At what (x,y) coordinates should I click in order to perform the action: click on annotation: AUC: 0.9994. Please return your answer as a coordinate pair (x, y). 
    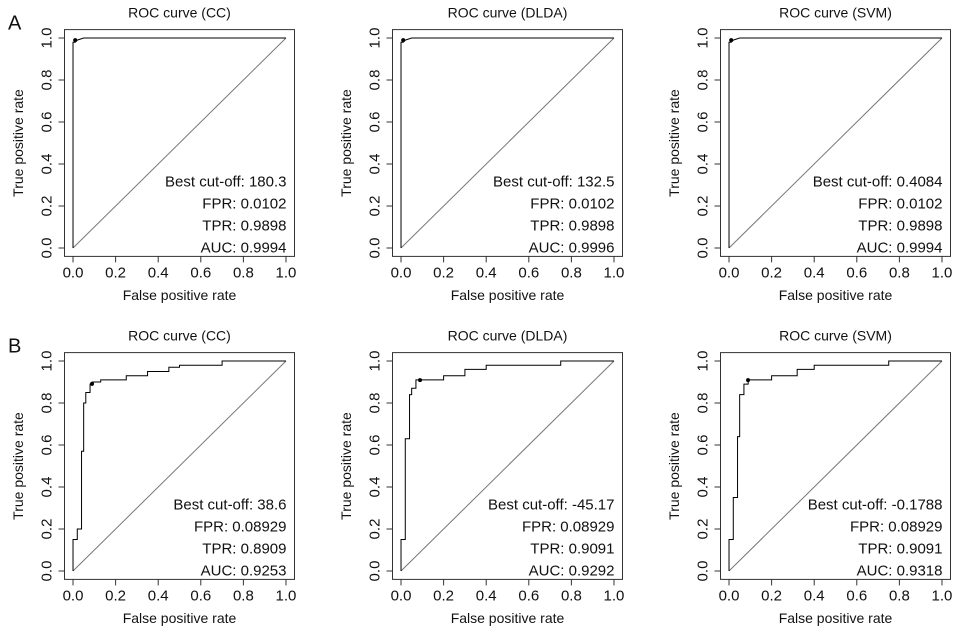
    Looking at the image, I should click on (244, 247).